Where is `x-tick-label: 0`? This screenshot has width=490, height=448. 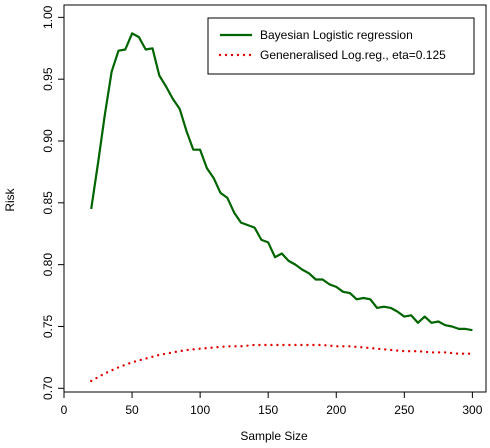 x-tick-label: 0 is located at coordinates (64, 410).